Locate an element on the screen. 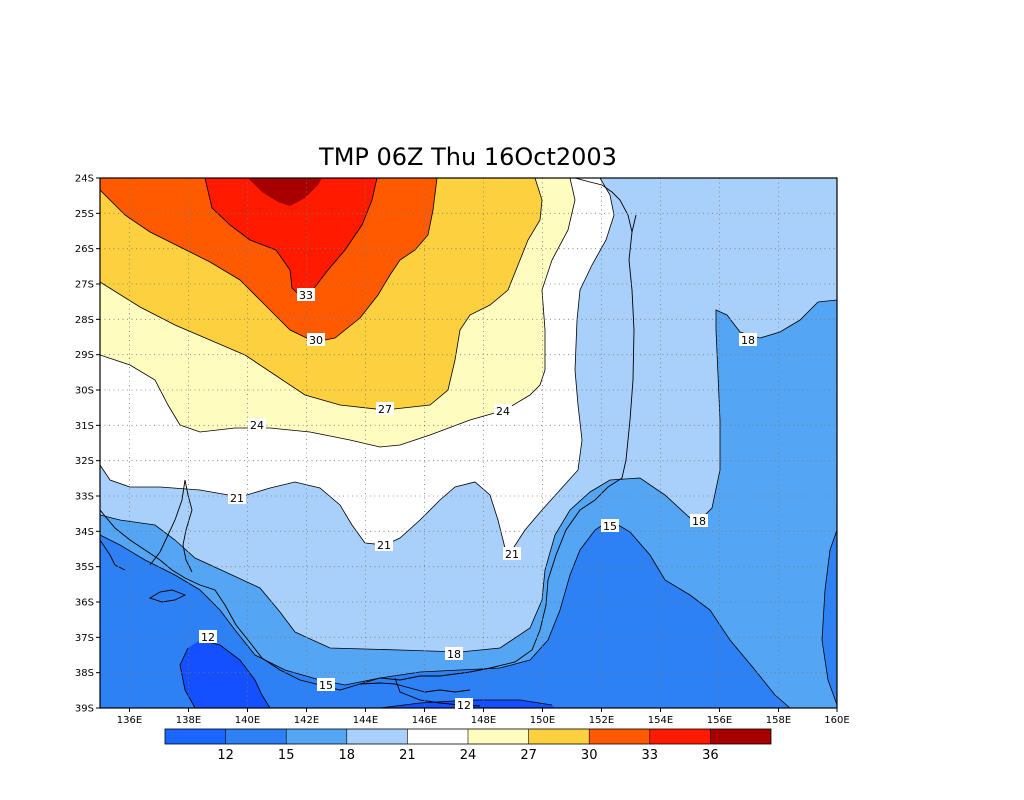 The height and width of the screenshot is (800, 1024). colorbar-label: 15 is located at coordinates (286, 755).